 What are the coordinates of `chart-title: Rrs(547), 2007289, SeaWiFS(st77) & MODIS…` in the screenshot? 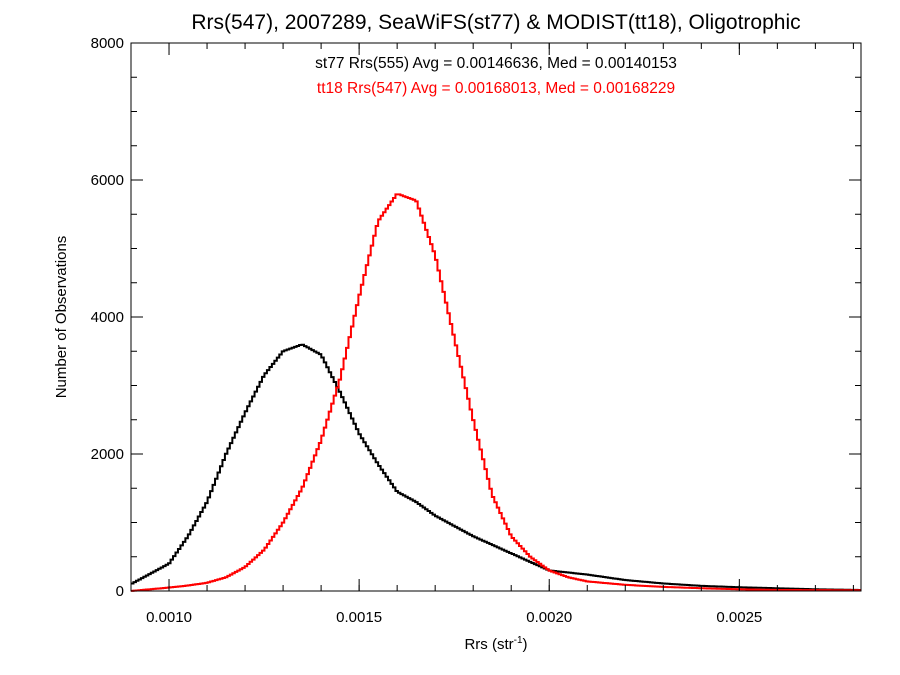 It's located at (495, 22).